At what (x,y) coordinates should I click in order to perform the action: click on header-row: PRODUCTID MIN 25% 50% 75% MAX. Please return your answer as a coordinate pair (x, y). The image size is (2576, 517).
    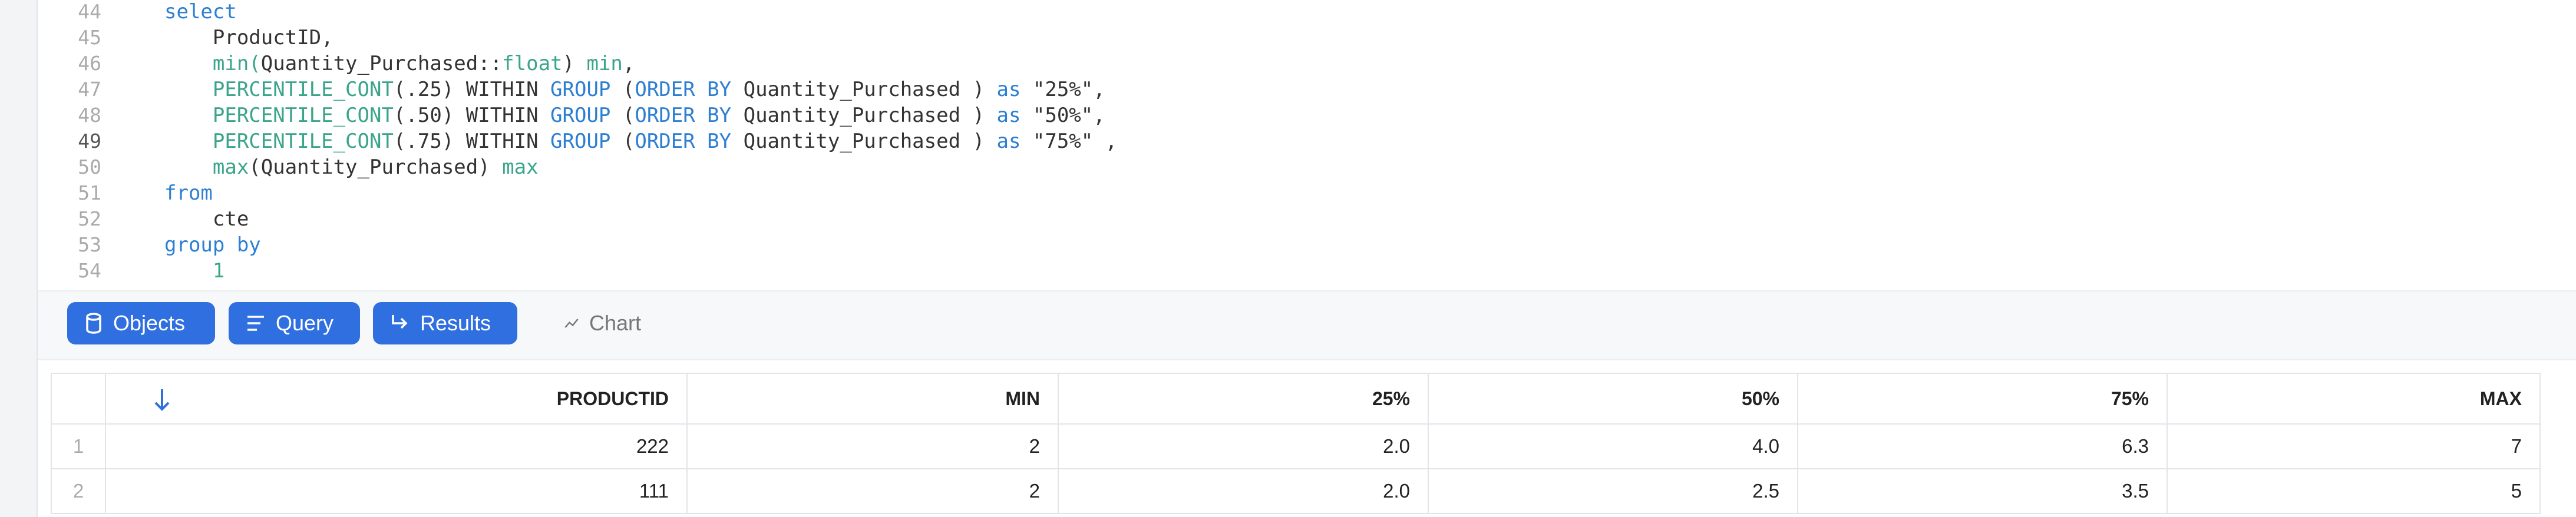
    Looking at the image, I should click on (1296, 399).